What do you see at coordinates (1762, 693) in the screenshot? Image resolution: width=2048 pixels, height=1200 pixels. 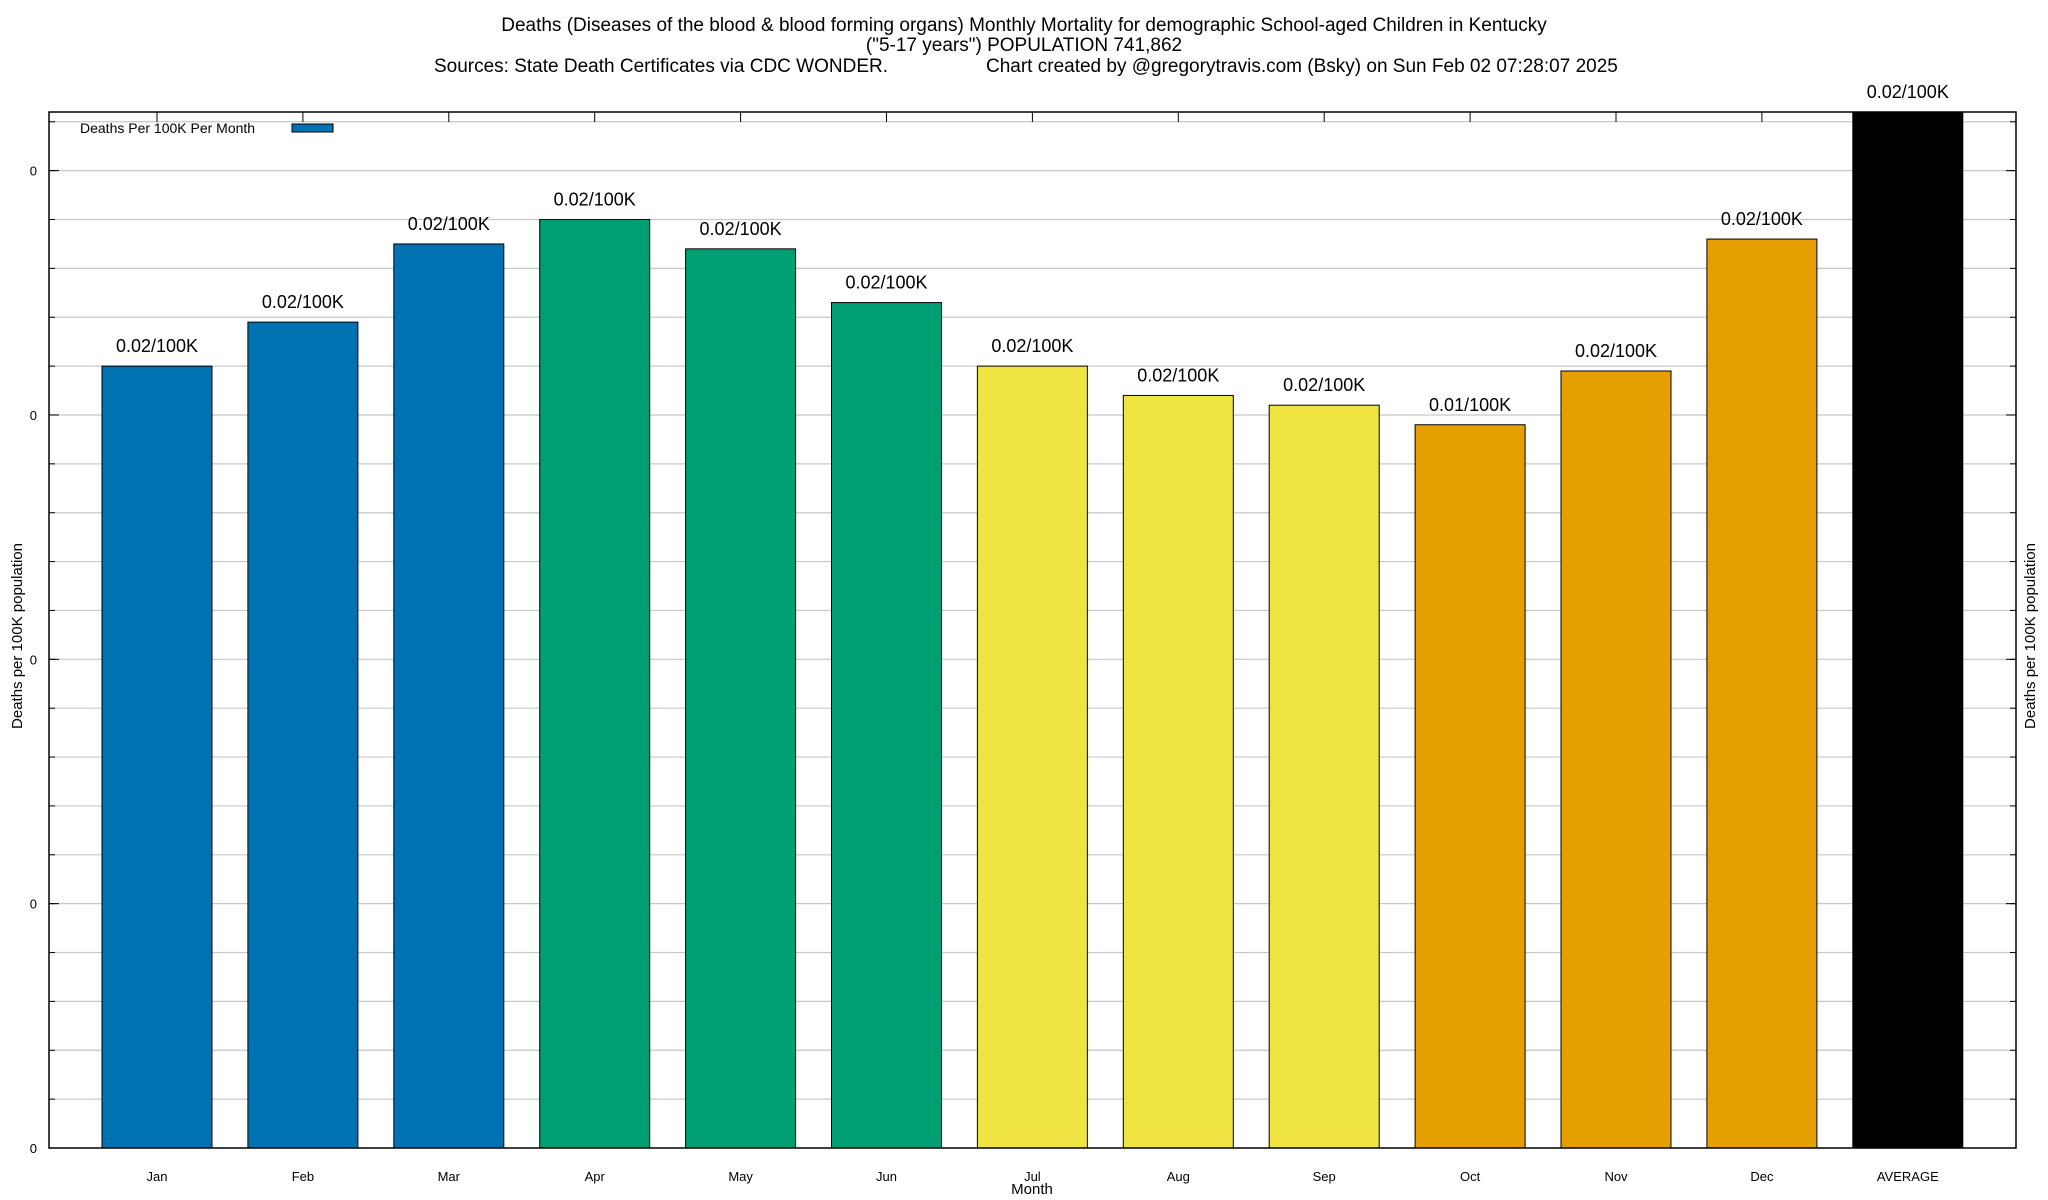 I see `bar-dec` at bounding box center [1762, 693].